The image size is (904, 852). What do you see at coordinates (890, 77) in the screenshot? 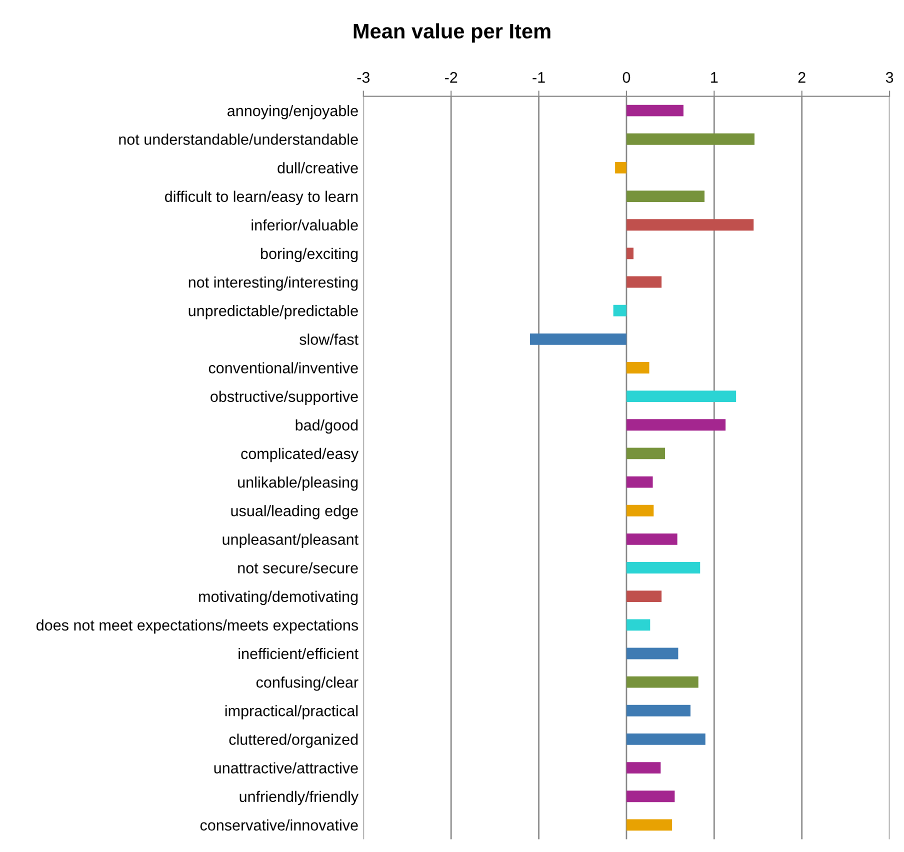
I see `x-tick-label: 3` at bounding box center [890, 77].